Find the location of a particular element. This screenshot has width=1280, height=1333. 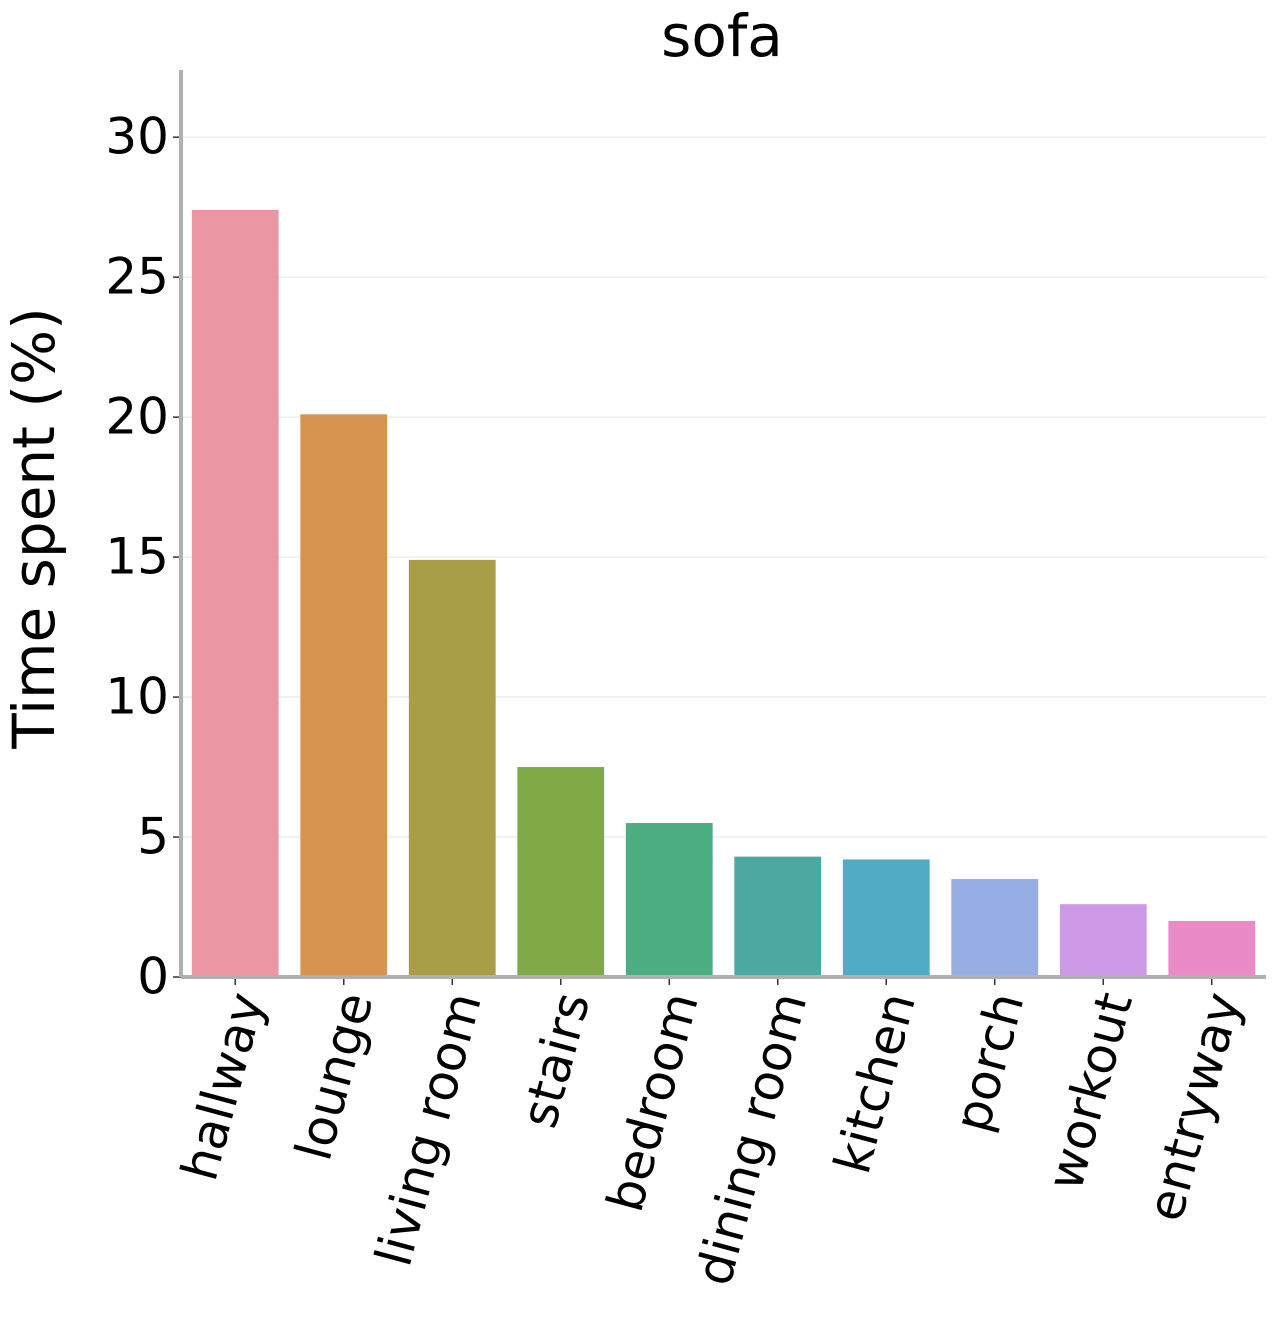

y-tick-label: 15 is located at coordinates (137, 557).